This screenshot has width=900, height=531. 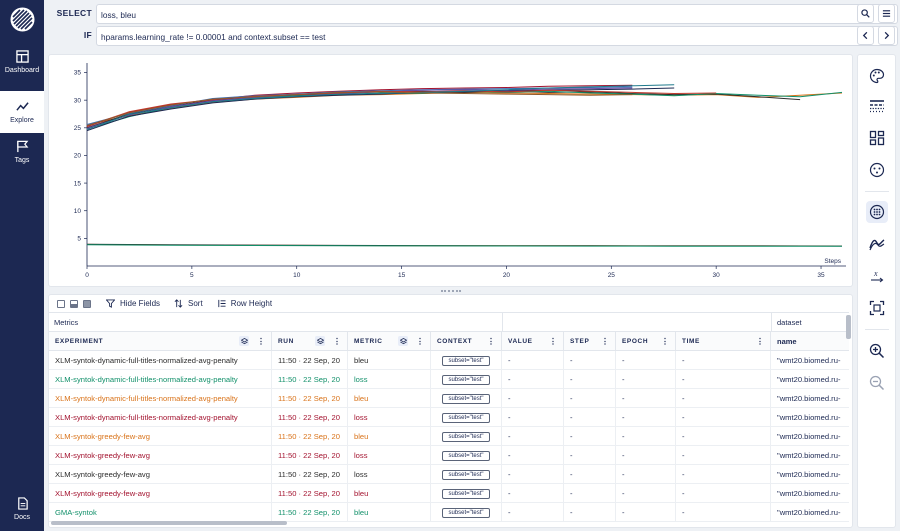 I want to click on vertical-scrollbar, so click(x=848, y=327).